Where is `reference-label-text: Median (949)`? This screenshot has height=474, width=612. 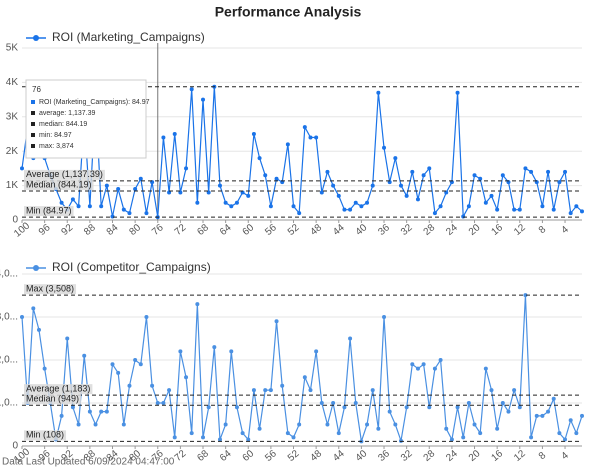
reference-label-text: Median (949) is located at coordinates (52, 399).